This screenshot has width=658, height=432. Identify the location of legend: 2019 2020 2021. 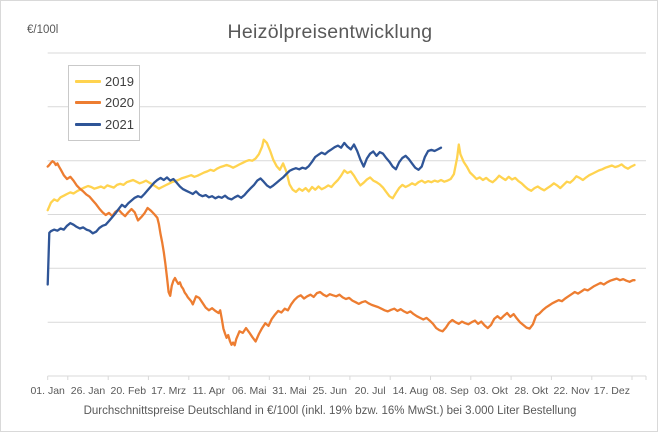
(104, 103).